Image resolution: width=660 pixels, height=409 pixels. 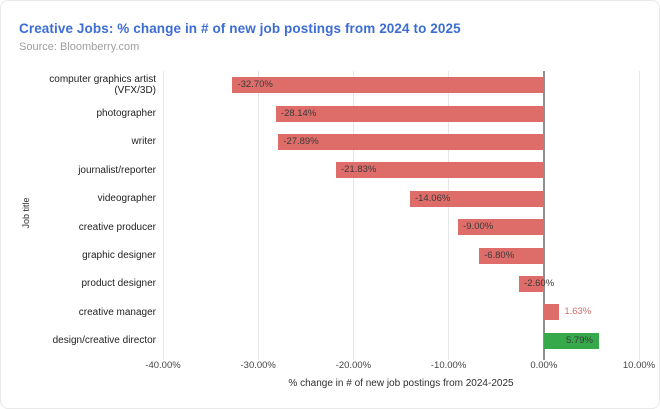 What do you see at coordinates (126, 114) in the screenshot?
I see `category-label: photographer` at bounding box center [126, 114].